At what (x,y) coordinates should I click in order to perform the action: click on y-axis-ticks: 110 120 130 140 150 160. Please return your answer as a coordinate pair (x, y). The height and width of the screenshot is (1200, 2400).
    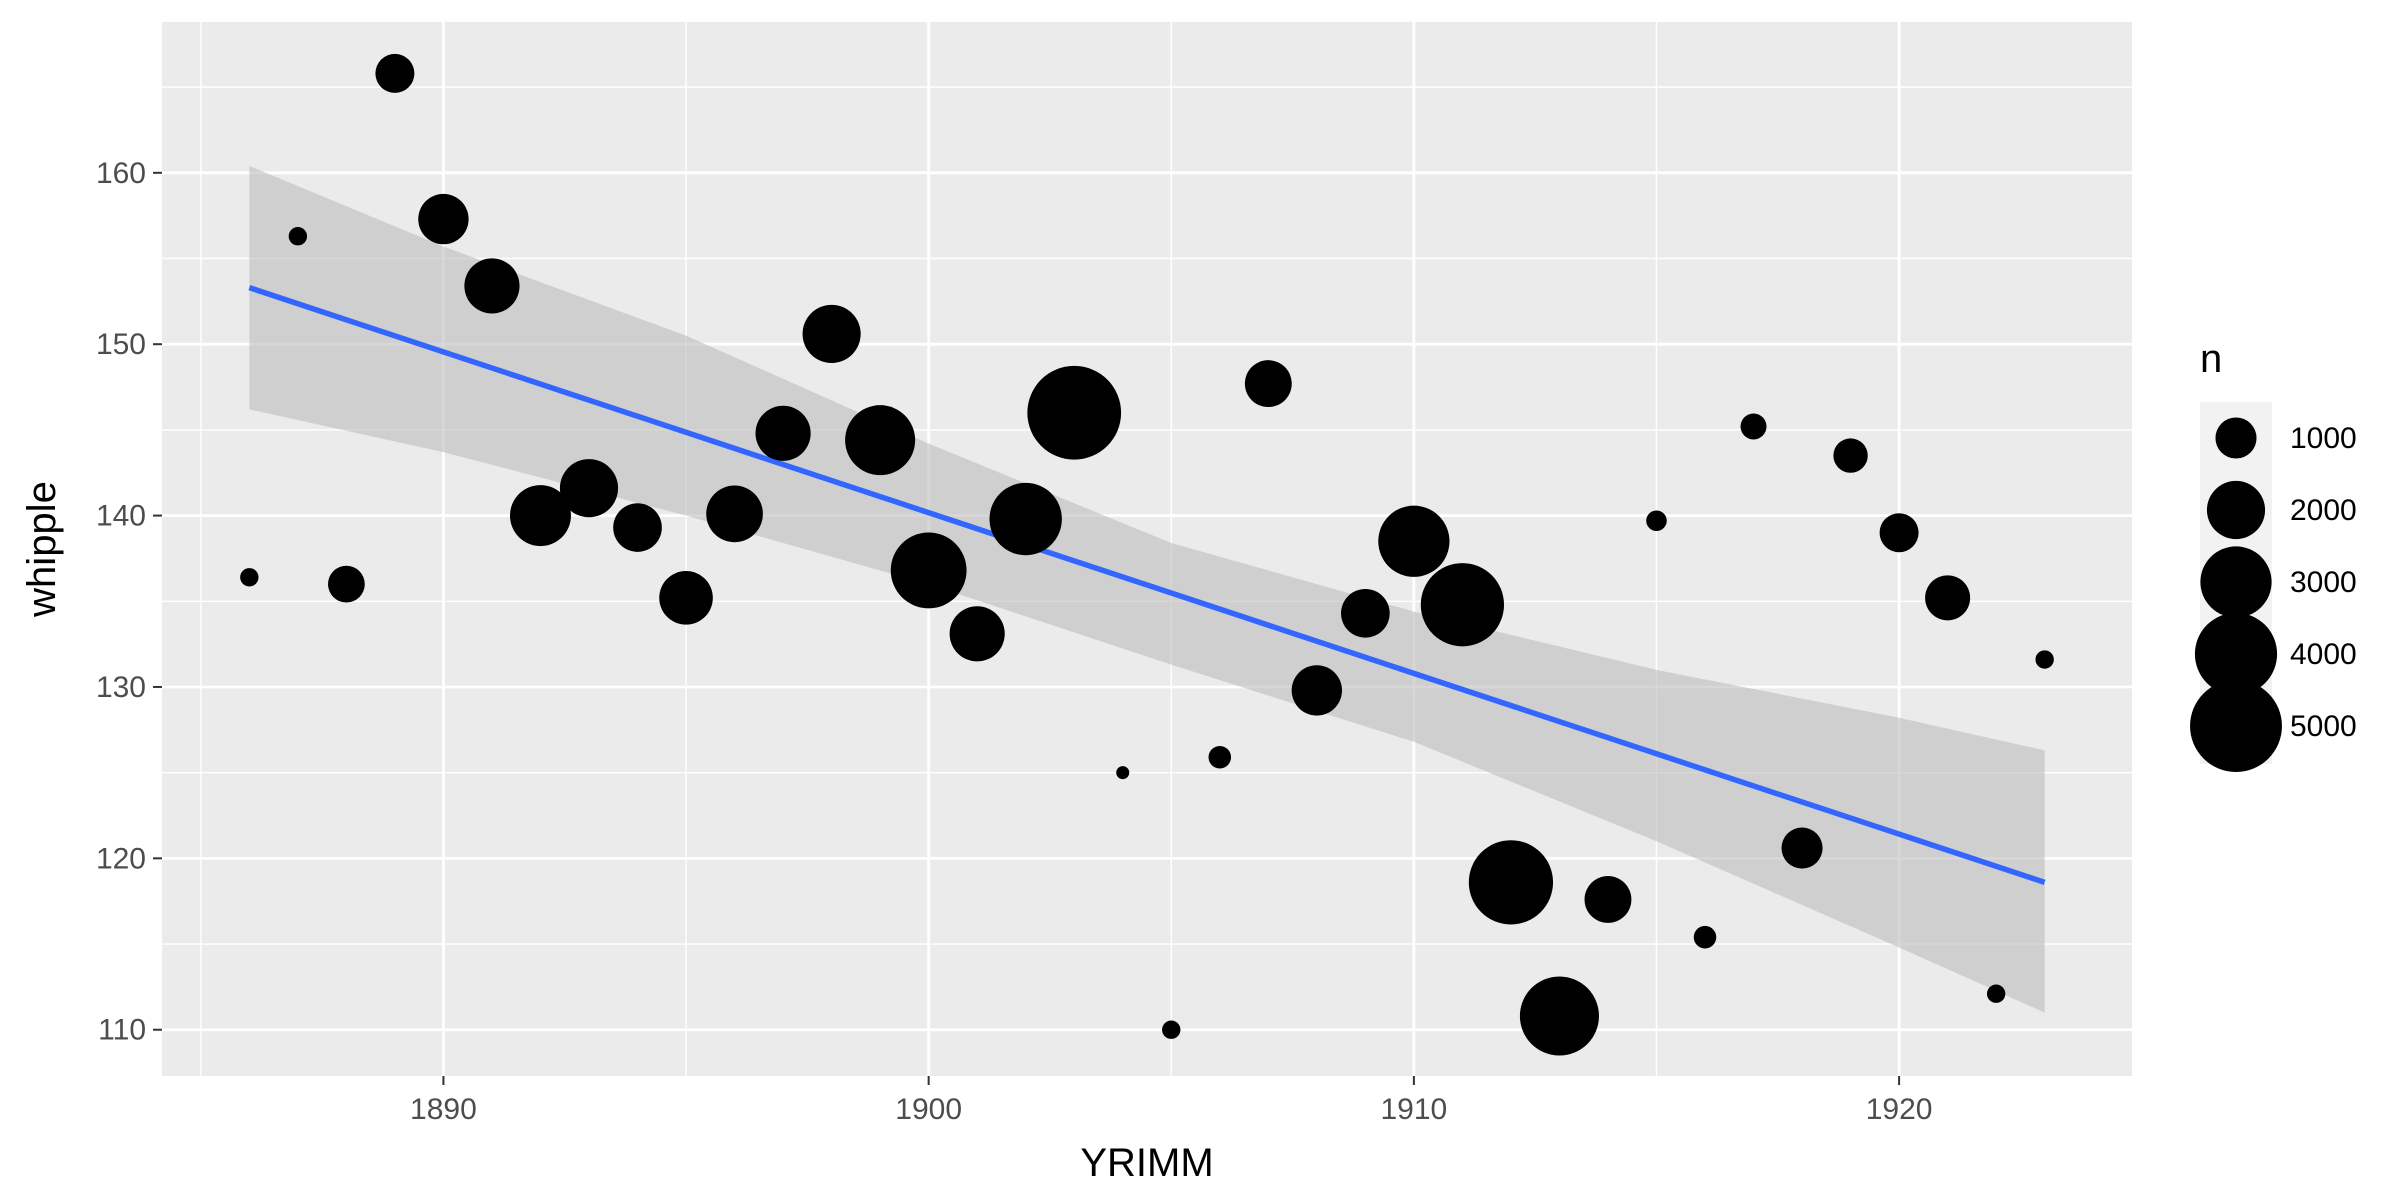
    Looking at the image, I should click on (129, 602).